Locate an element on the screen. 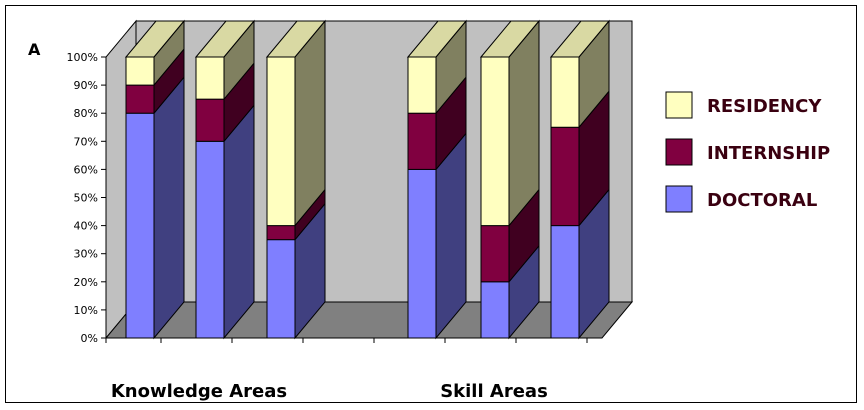  y-tick-label: 90% is located at coordinates (86, 85).